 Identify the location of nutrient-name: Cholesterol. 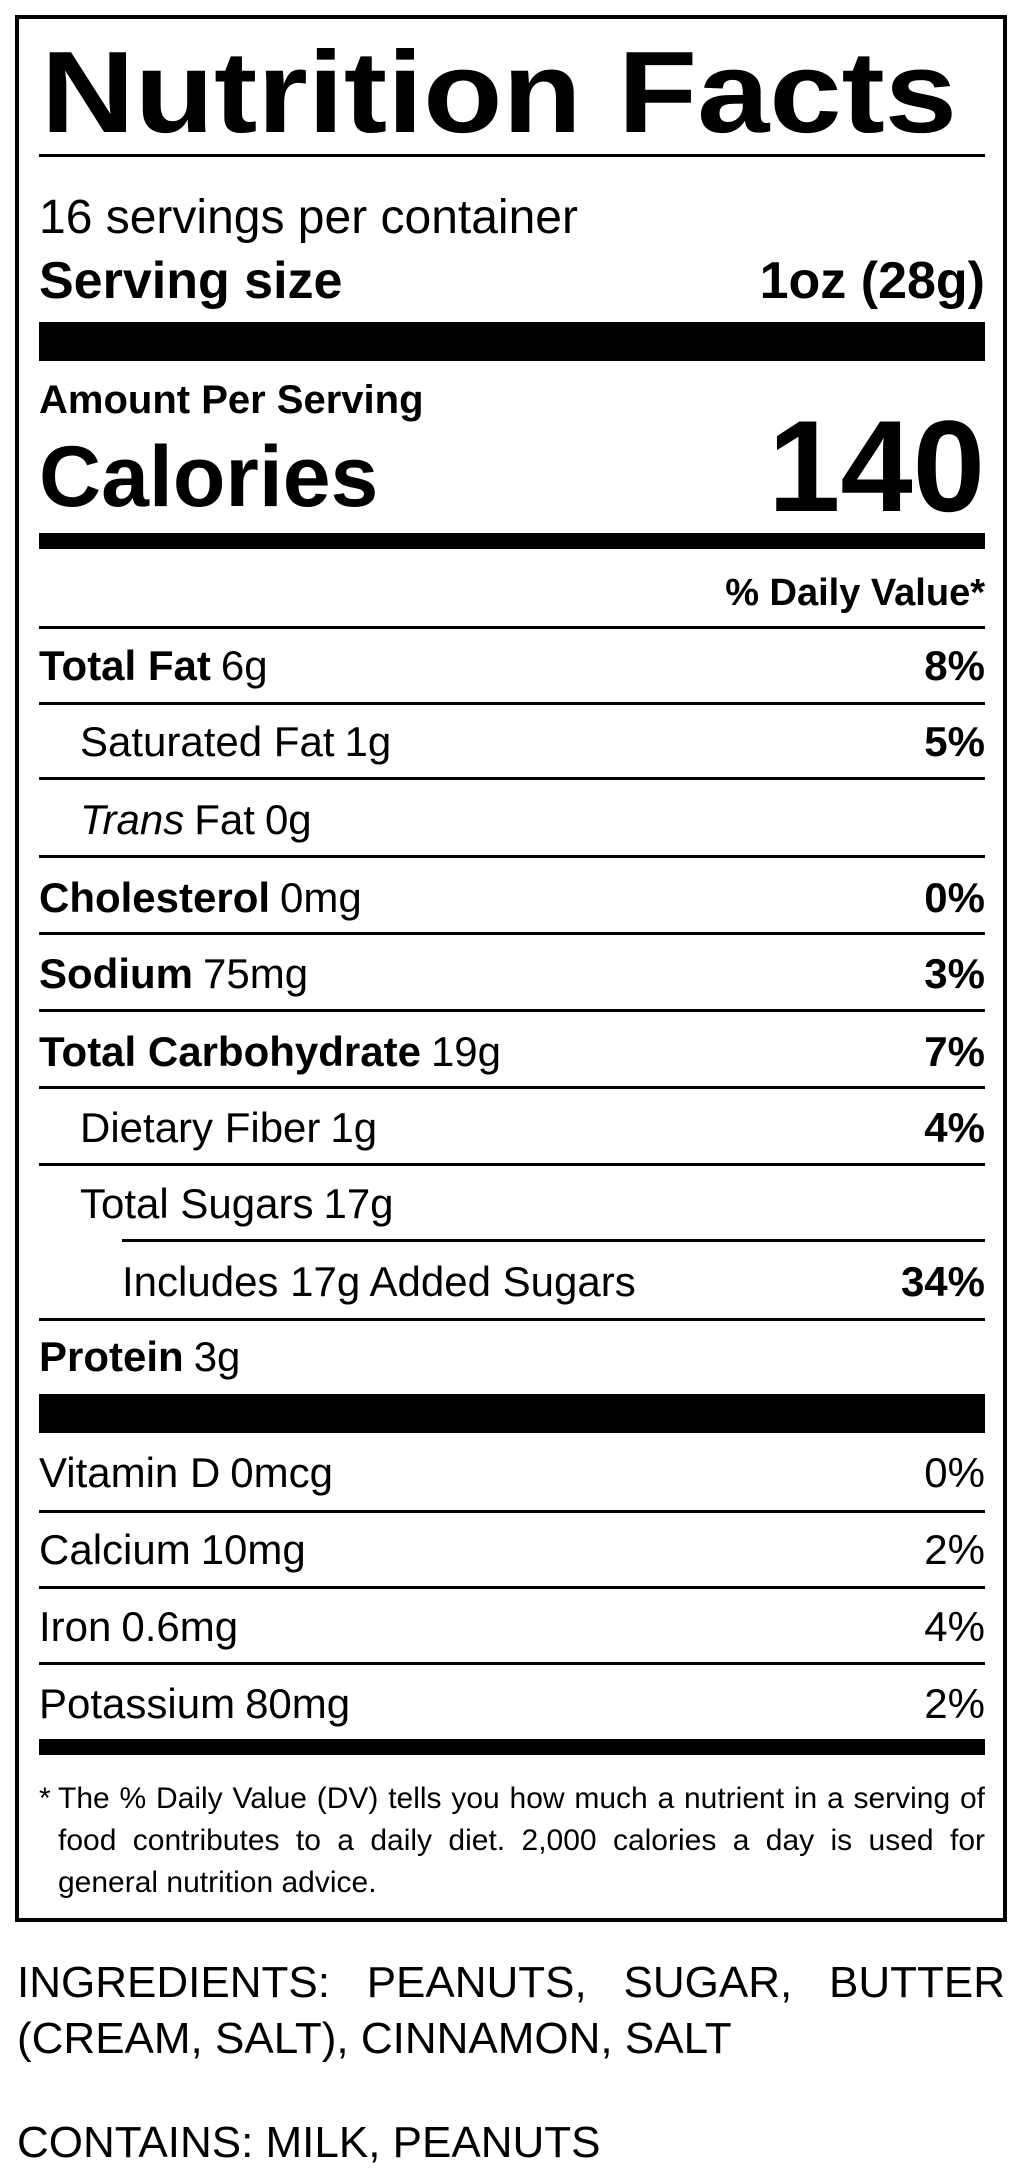
(154, 897).